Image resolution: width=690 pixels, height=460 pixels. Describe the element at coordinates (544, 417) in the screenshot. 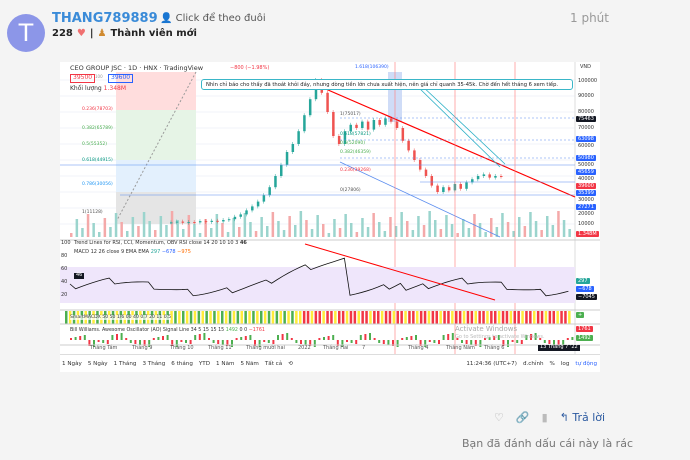

I see `bookmark-icon: ▮` at that location.